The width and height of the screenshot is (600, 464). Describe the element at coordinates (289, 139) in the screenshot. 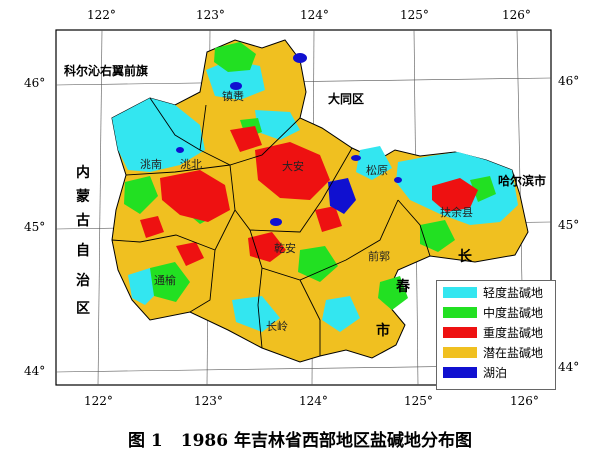

I see `lake-patches` at that location.